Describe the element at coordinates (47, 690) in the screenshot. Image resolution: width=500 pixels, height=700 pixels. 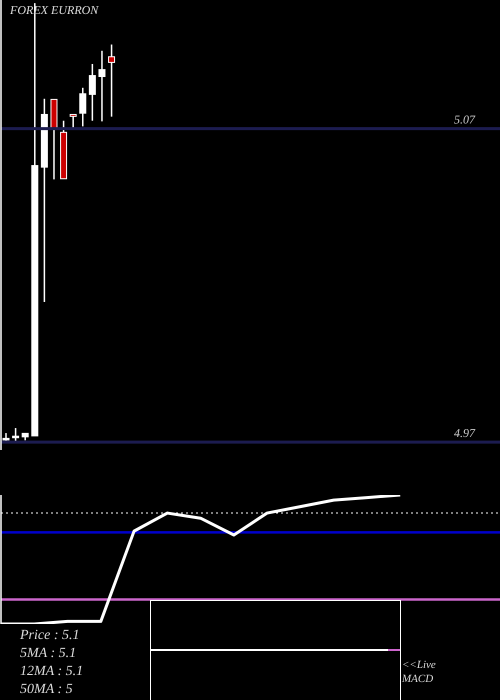
I see `text: 50MA : 5` at that location.